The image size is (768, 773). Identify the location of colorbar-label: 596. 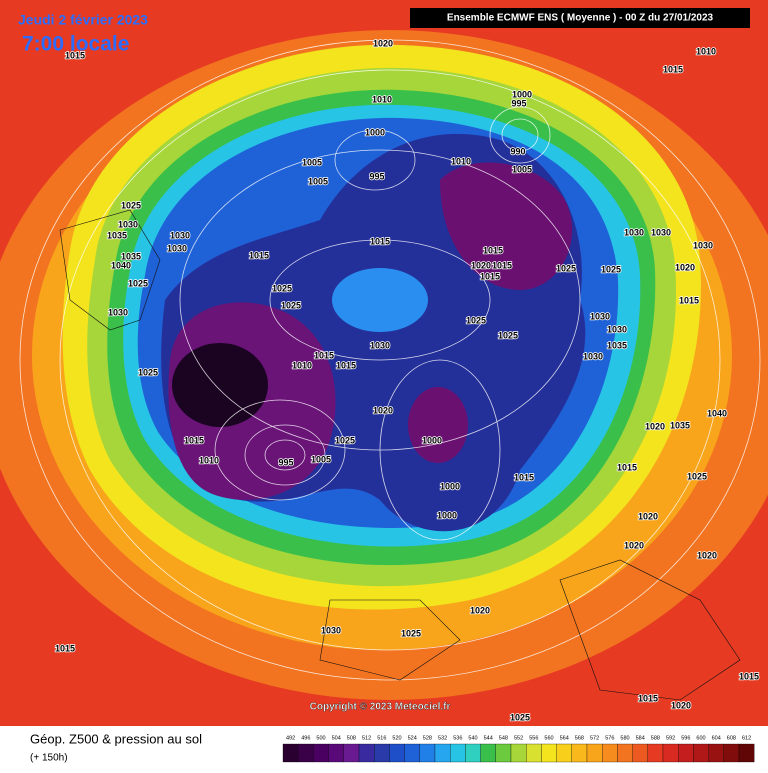
(685, 738).